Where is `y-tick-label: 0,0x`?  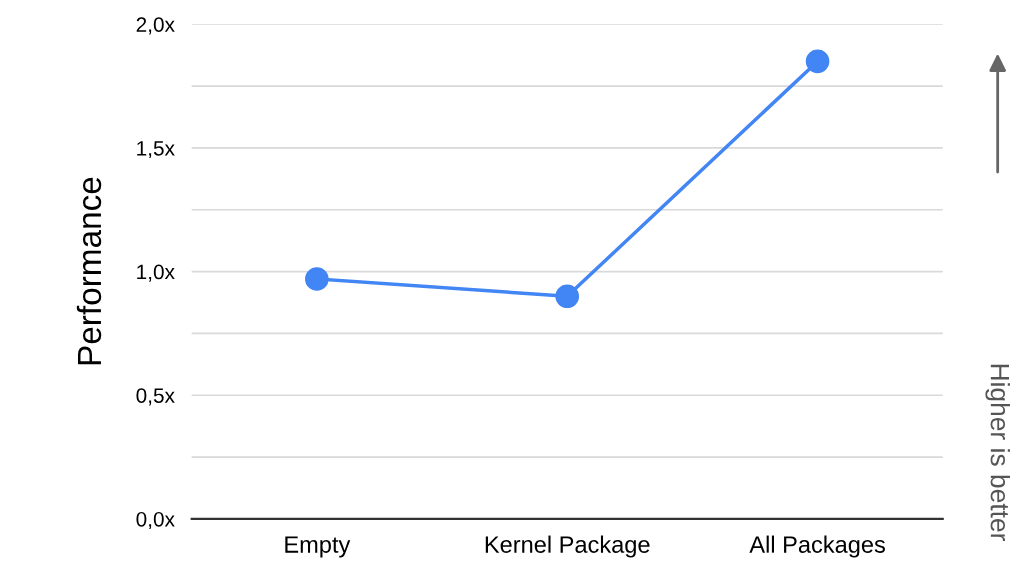
y-tick-label: 0,0x is located at coordinates (155, 520).